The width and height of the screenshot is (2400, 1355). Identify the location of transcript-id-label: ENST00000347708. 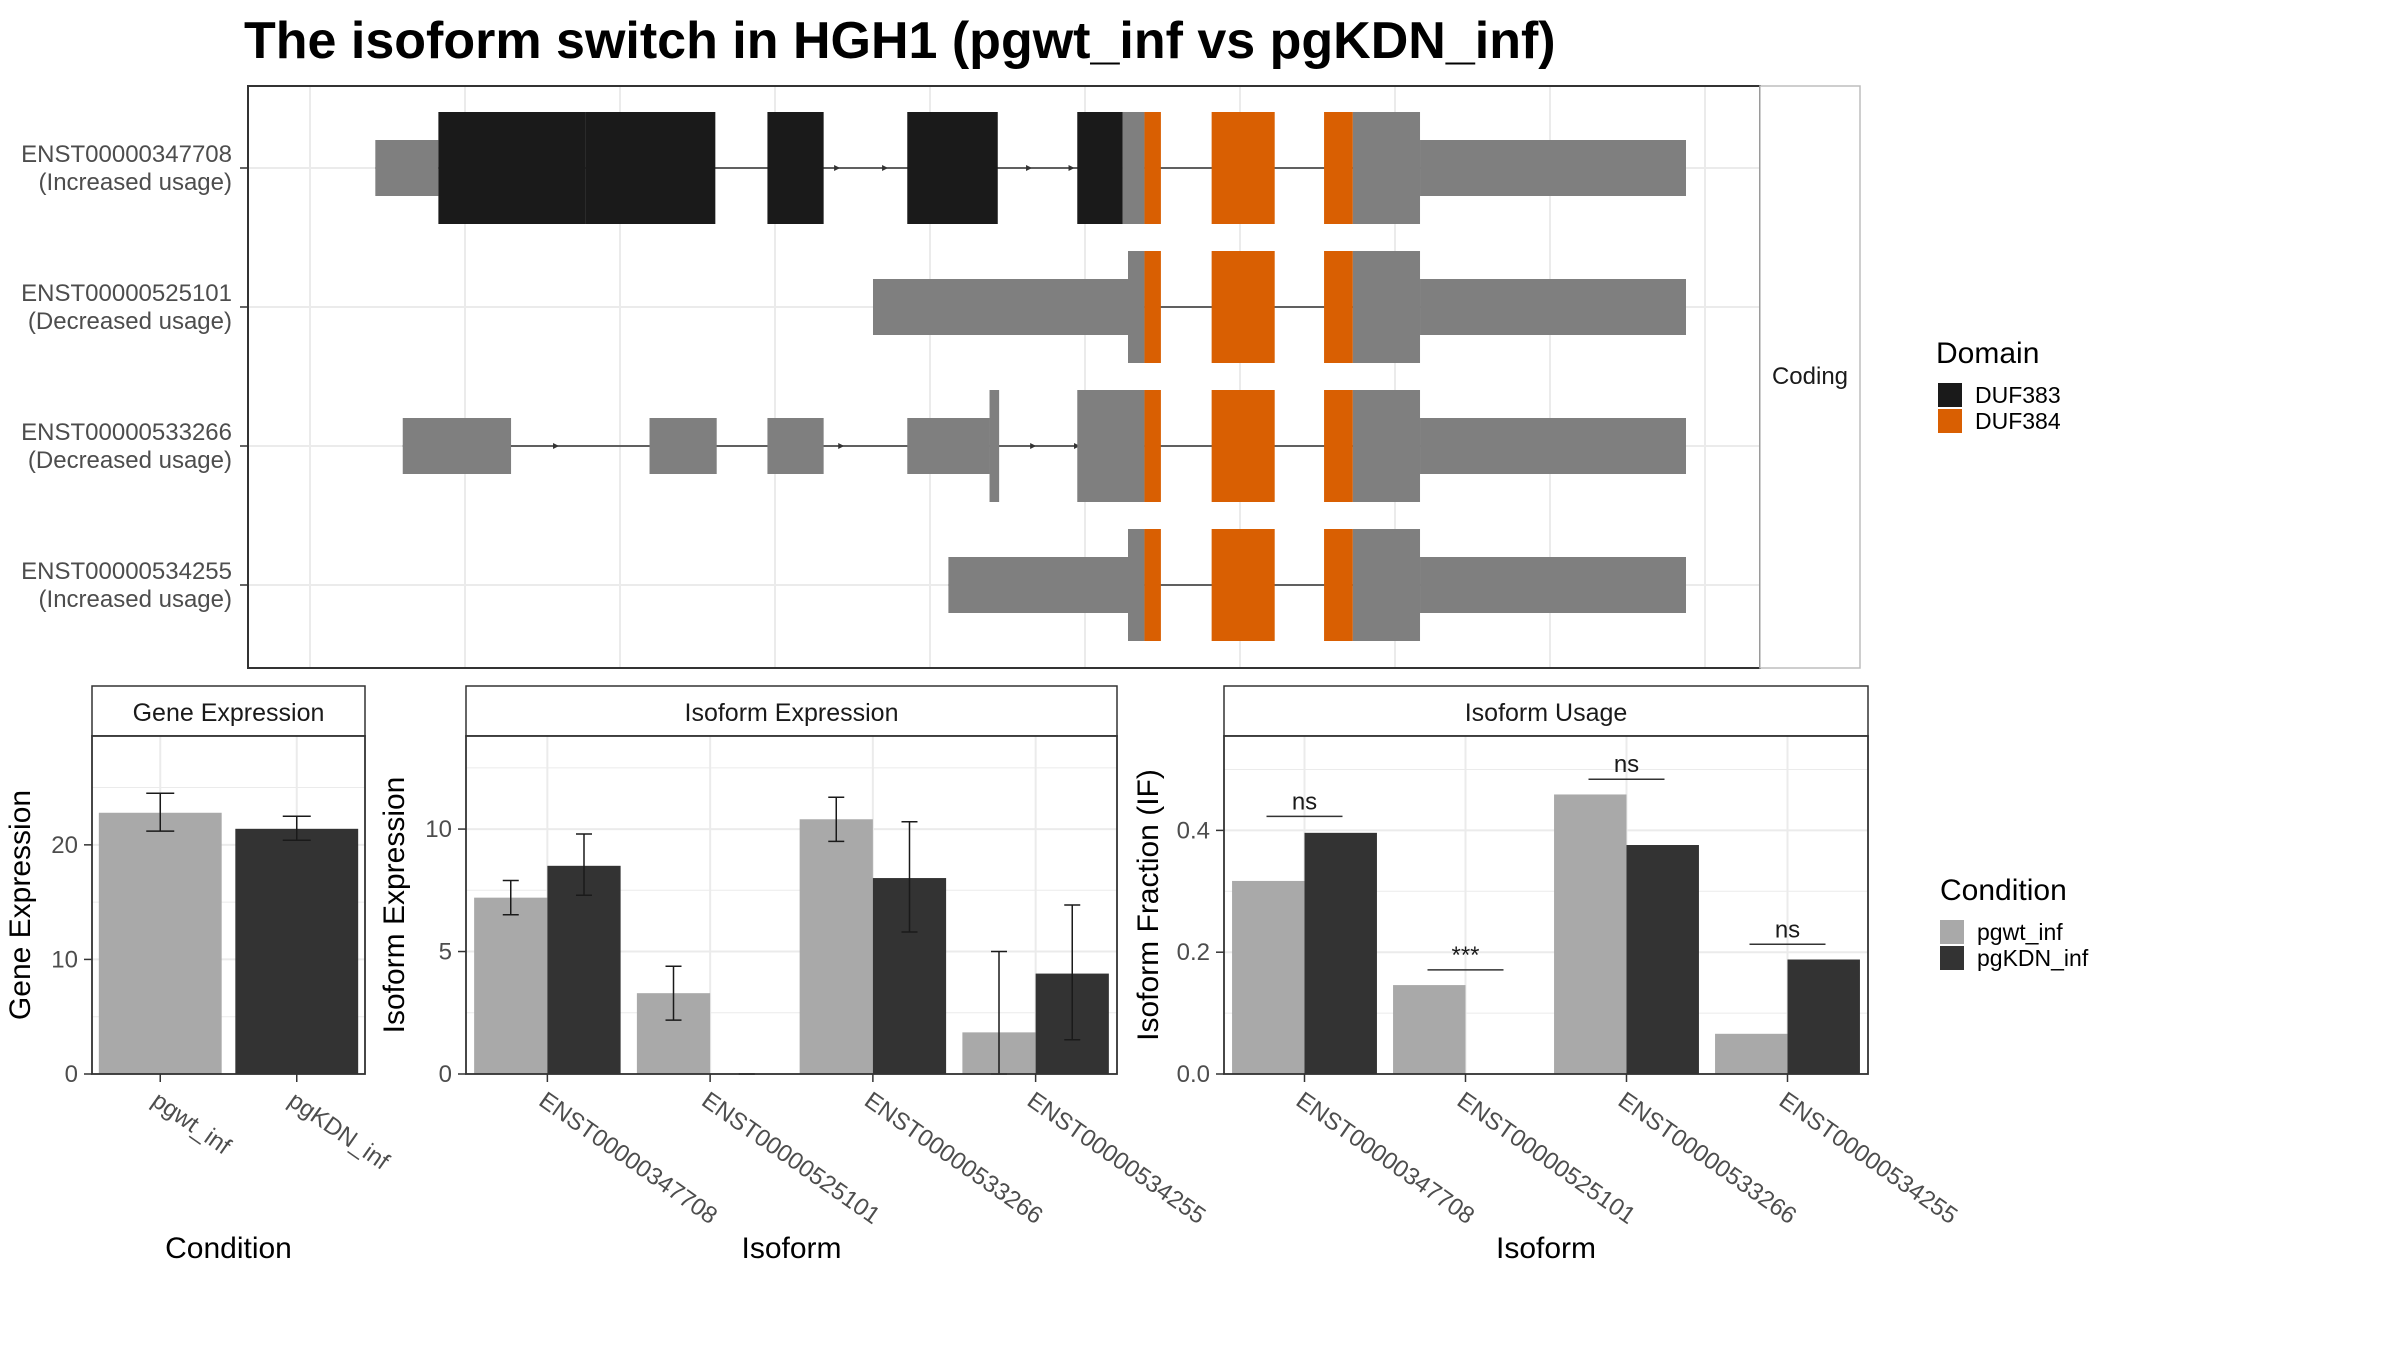
(126, 154).